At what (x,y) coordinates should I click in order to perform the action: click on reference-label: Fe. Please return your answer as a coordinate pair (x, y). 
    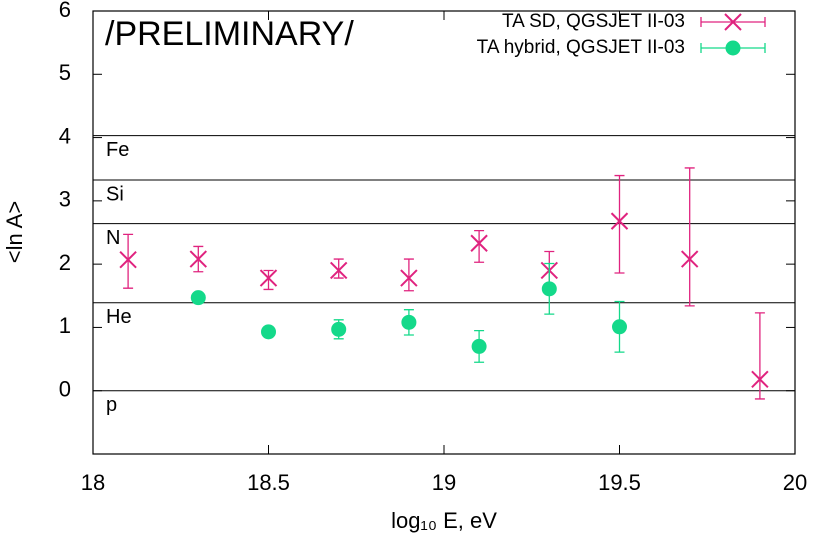
    Looking at the image, I should click on (117, 150).